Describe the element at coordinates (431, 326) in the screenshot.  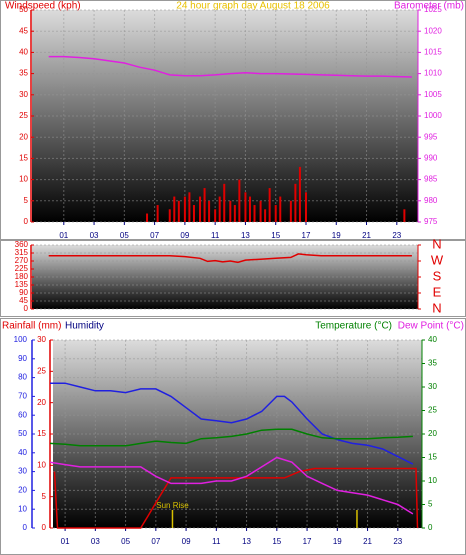
I see `legend-label: Dew Point (°C)` at that location.